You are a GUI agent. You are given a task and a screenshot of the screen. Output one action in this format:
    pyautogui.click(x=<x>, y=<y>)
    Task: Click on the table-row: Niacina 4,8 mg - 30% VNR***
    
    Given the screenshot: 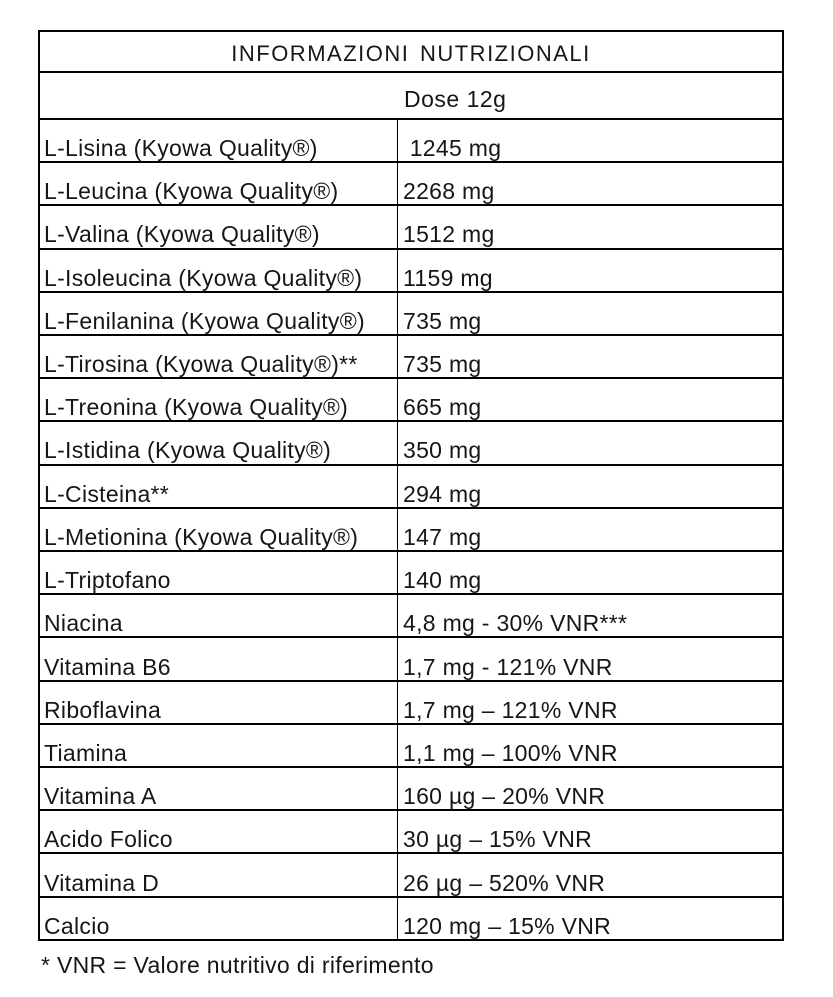 What is the action you would take?
    pyautogui.click(x=411, y=617)
    